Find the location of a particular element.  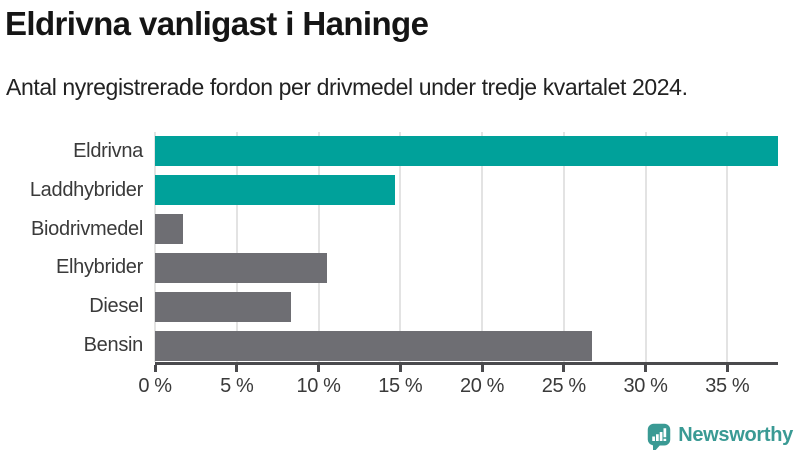

x-tick-label-20: 20 % is located at coordinates (482, 386).